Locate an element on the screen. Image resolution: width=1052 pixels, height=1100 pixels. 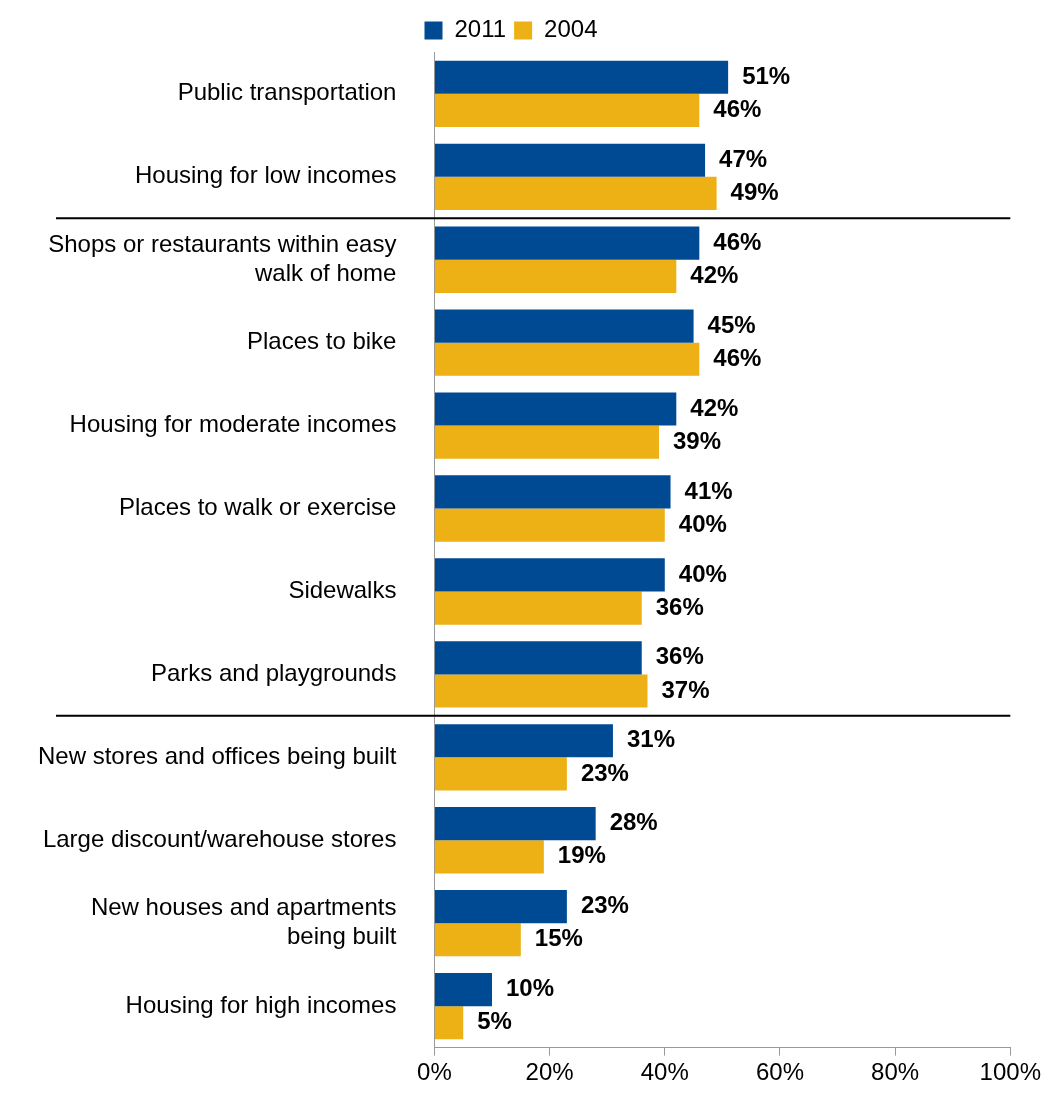
x-tick-label: 80% is located at coordinates (895, 1071).